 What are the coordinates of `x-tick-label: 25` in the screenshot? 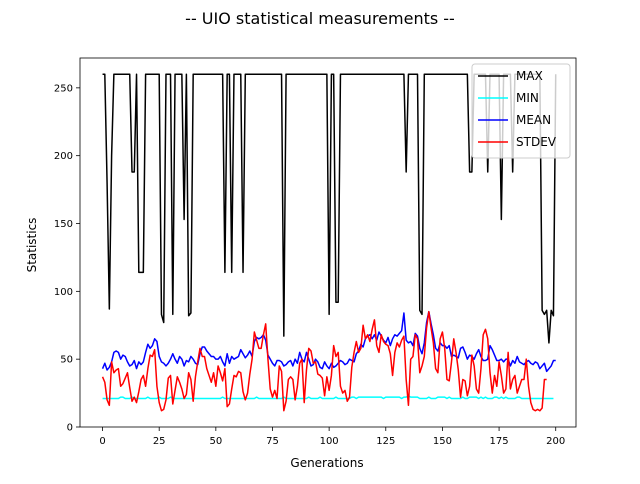 It's located at (159, 441).